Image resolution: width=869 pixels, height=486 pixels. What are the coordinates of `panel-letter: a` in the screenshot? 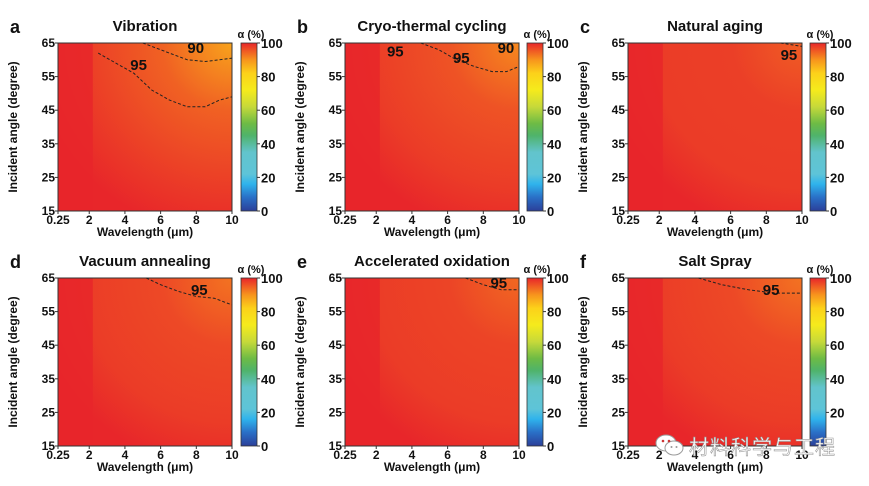 It's located at (15, 27).